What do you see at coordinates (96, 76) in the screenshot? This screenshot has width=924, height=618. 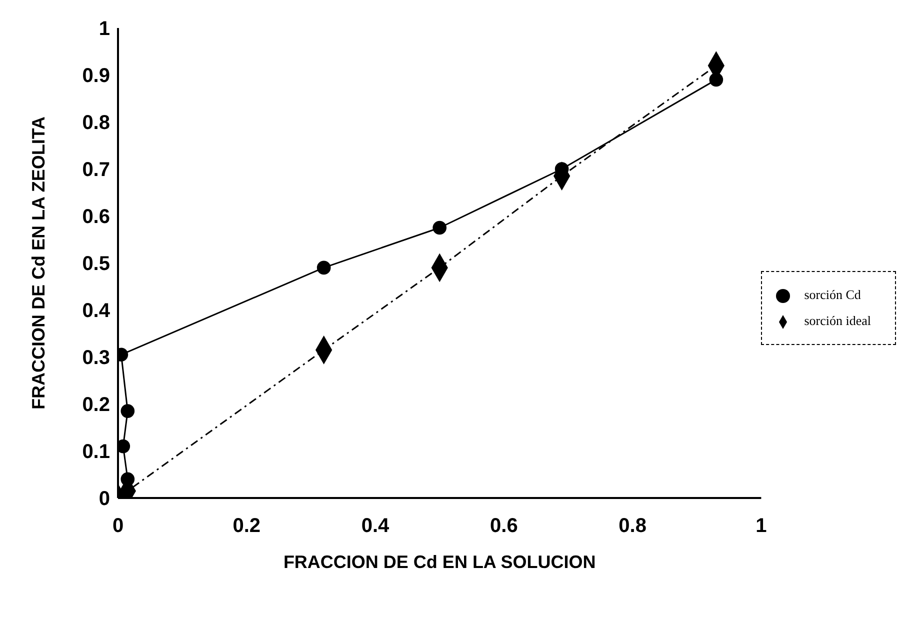 I see `y-tick-label: 0.9` at bounding box center [96, 76].